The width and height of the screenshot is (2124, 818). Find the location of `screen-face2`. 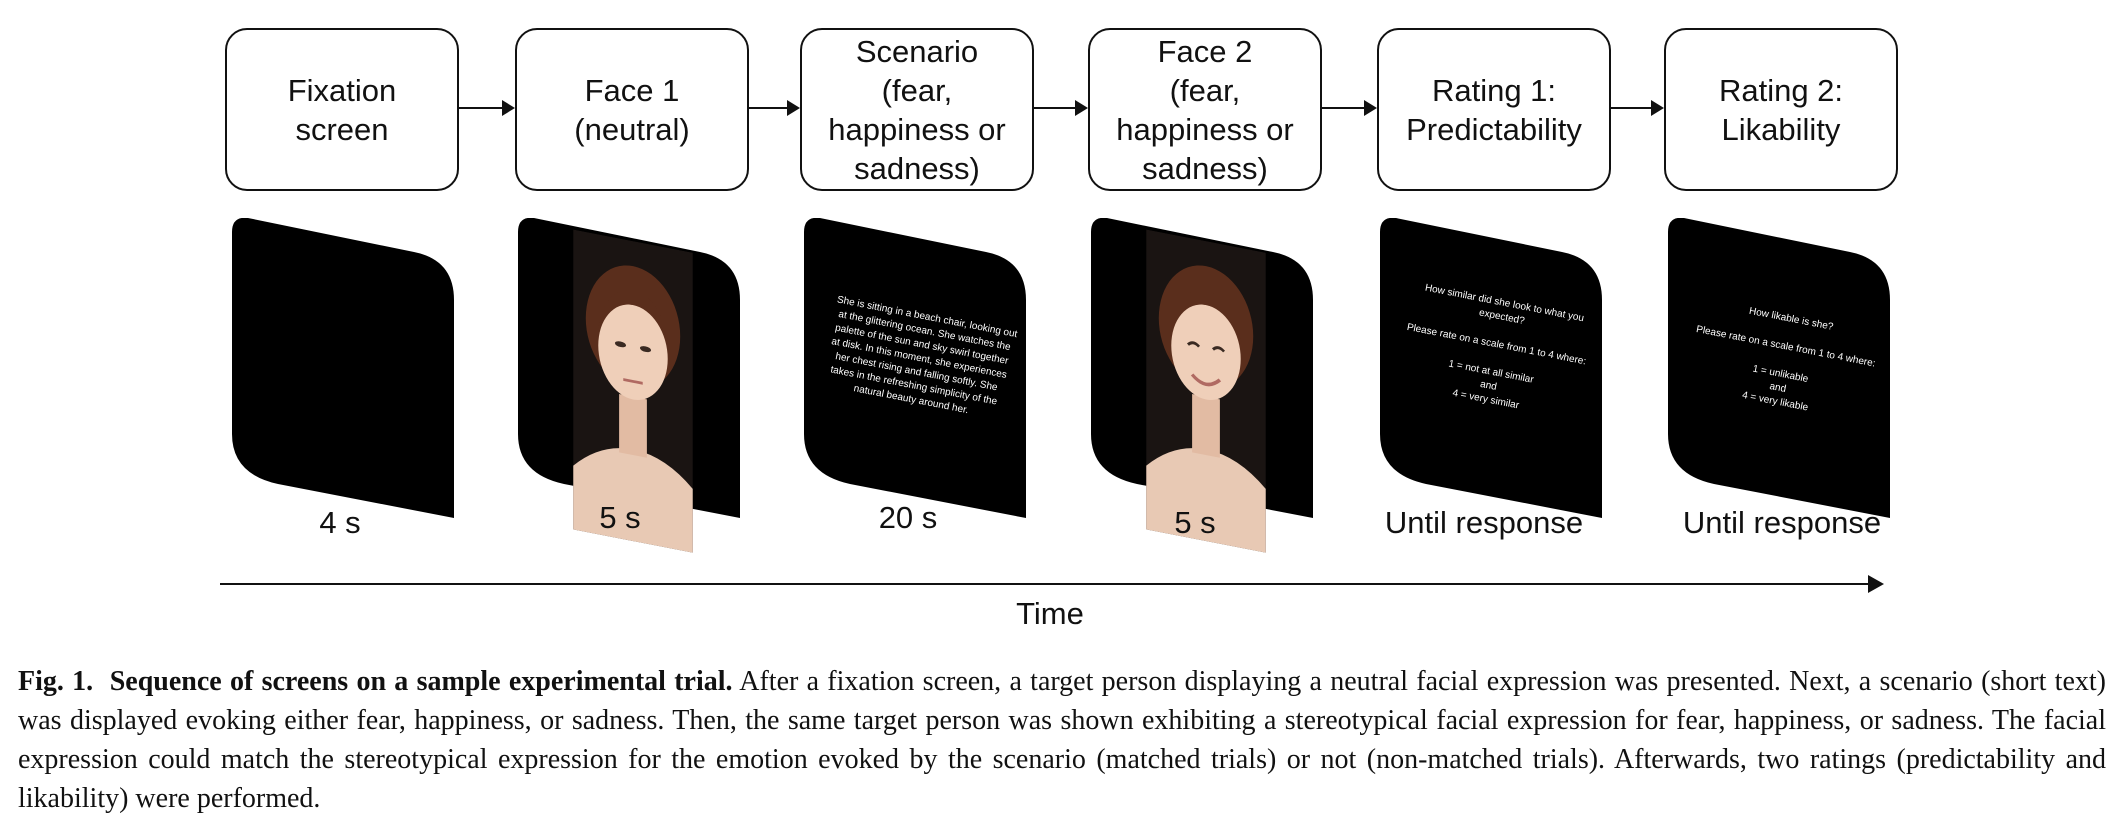

screen-face2 is located at coordinates (1206, 385).